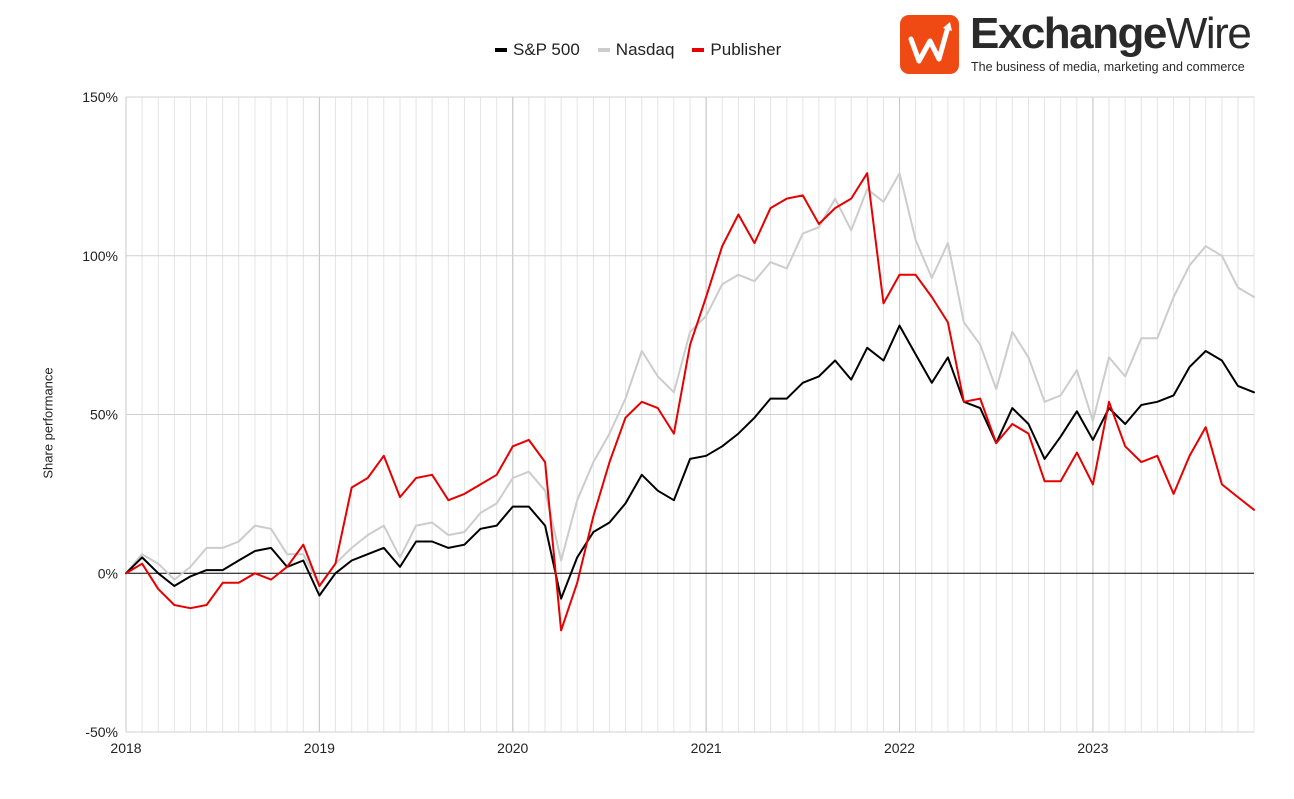  Describe the element at coordinates (48, 423) in the screenshot. I see `y-axis-label: Share performance` at that location.